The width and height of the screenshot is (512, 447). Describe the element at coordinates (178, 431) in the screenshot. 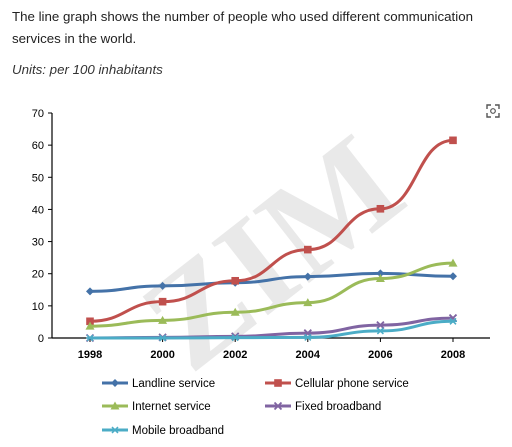

I see `legend-label: Mobile broadband` at that location.